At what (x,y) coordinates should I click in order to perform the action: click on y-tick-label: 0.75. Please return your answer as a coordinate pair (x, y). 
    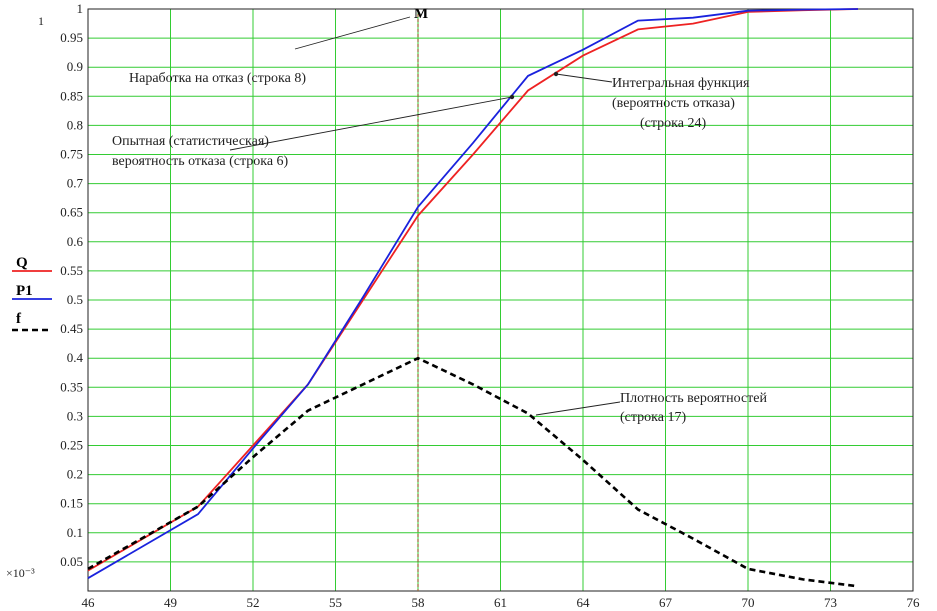
    Looking at the image, I should click on (71, 154).